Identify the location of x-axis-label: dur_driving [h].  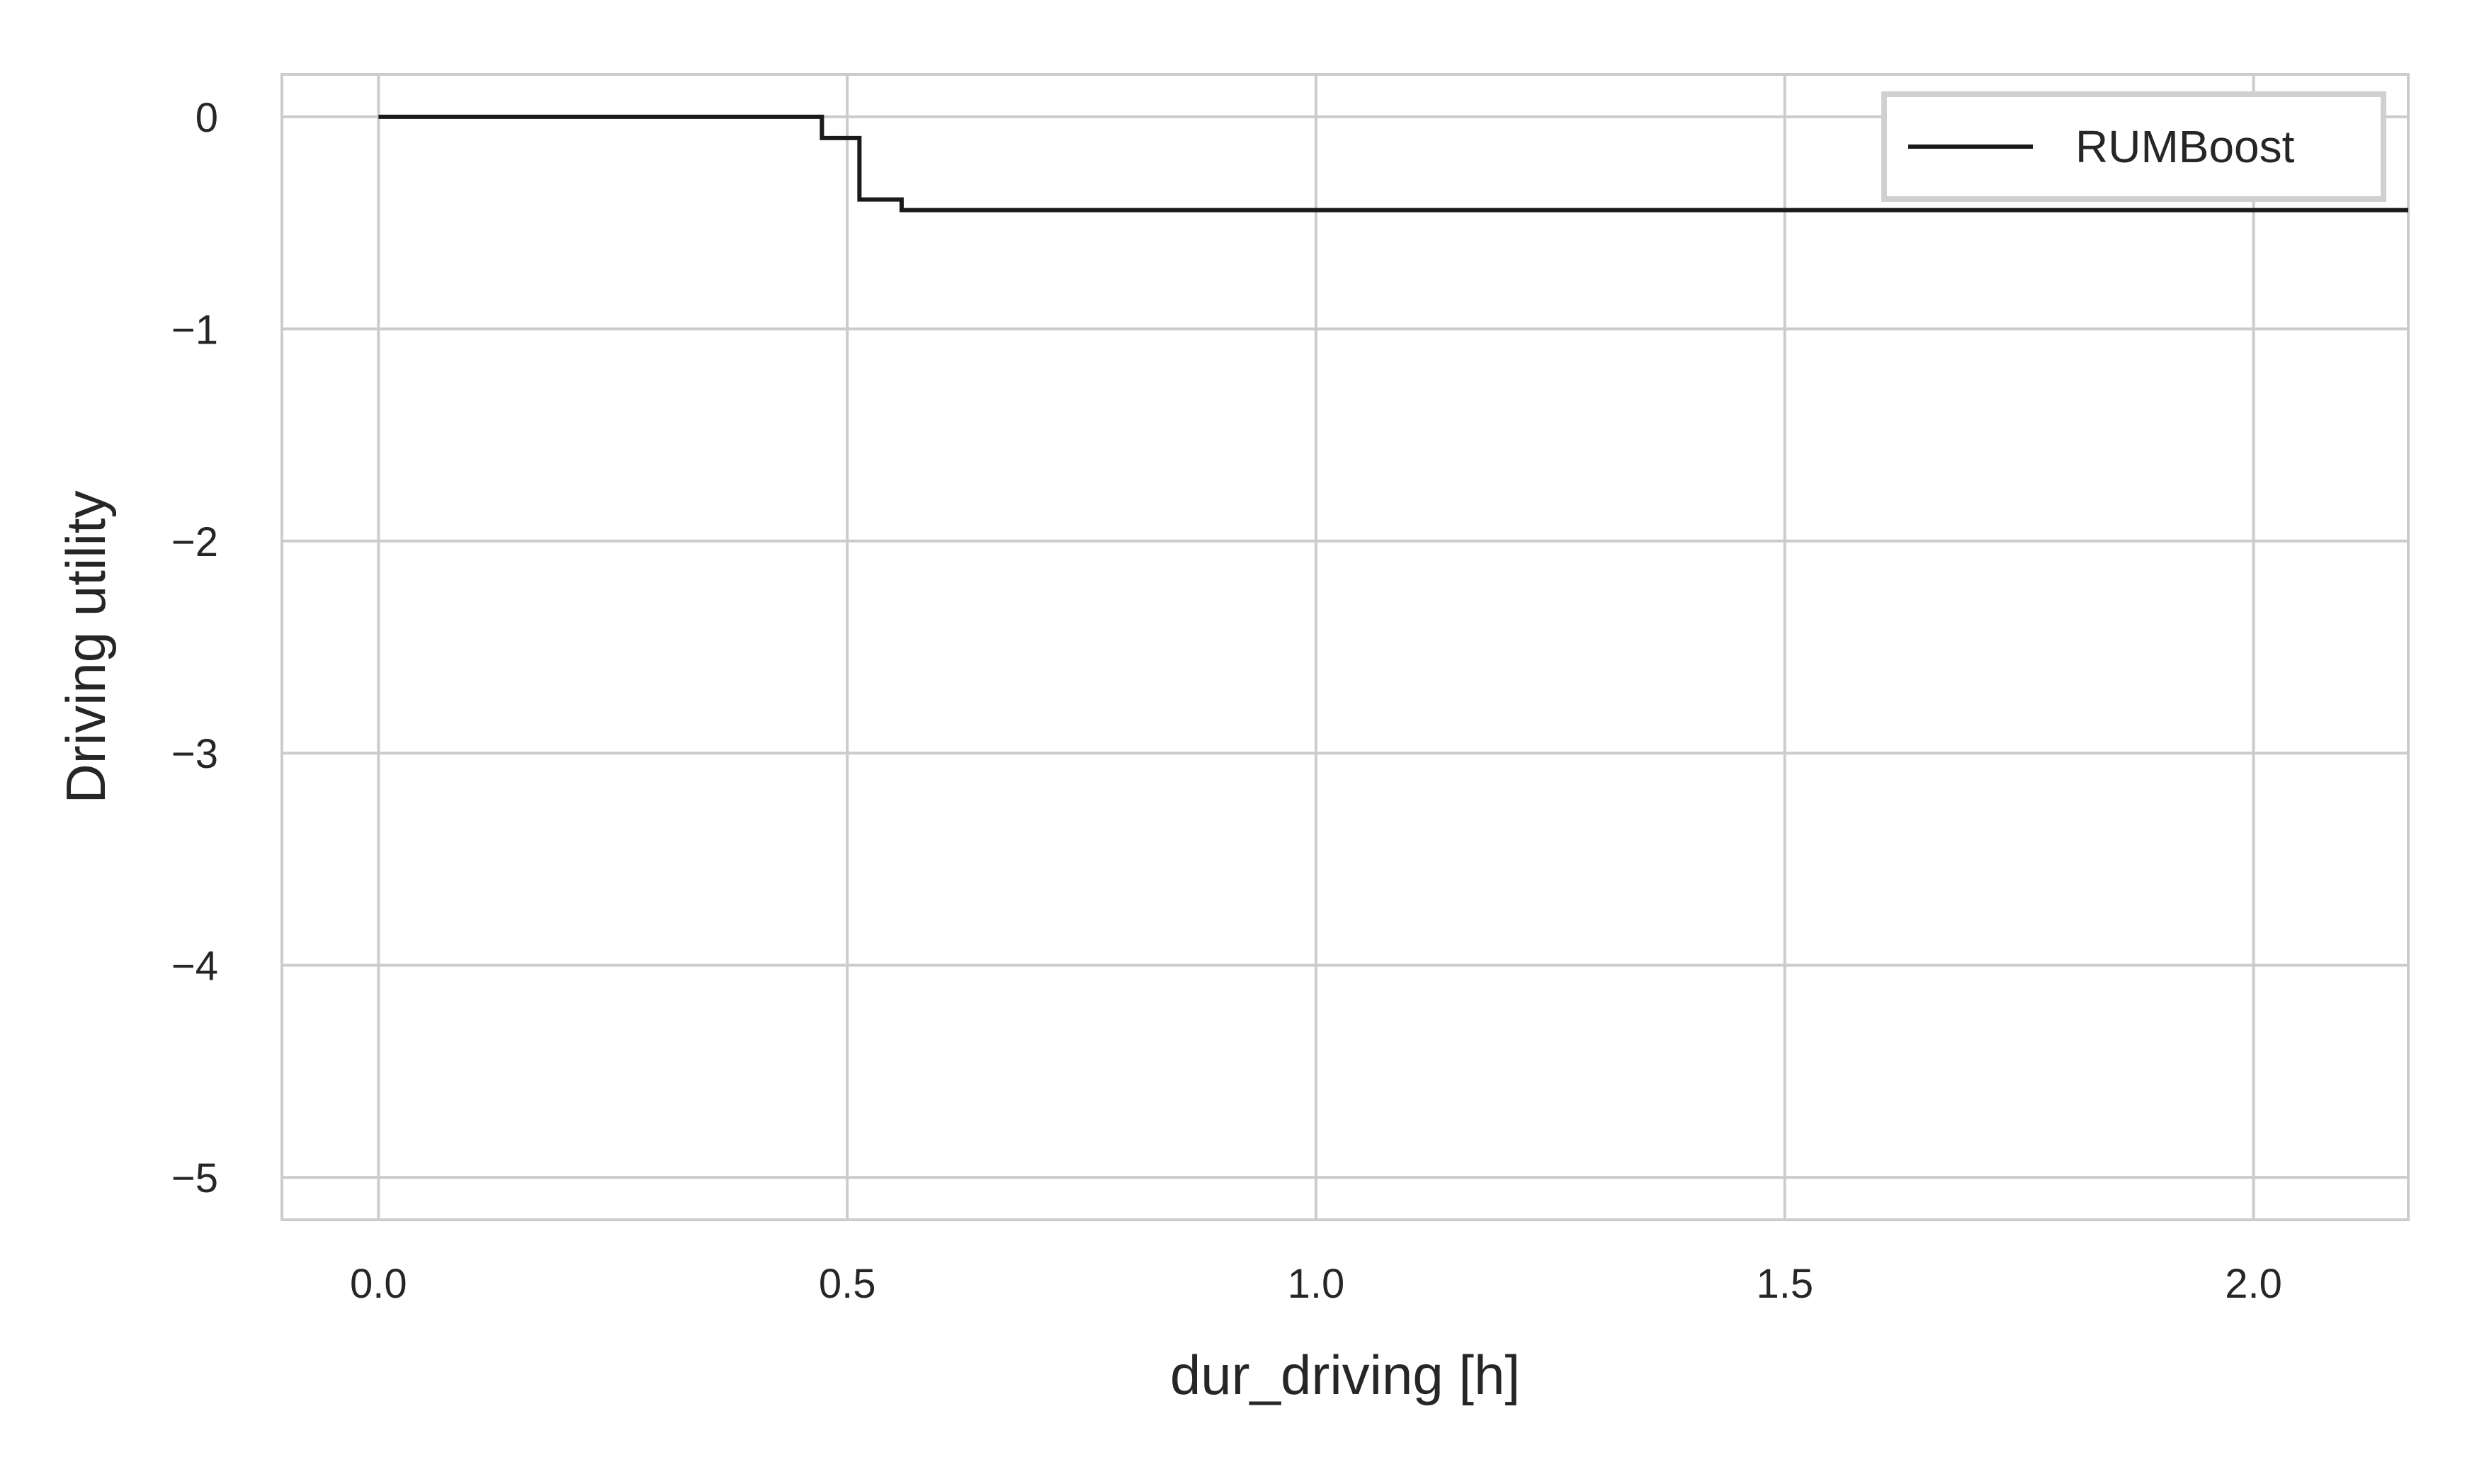
(1345, 1375).